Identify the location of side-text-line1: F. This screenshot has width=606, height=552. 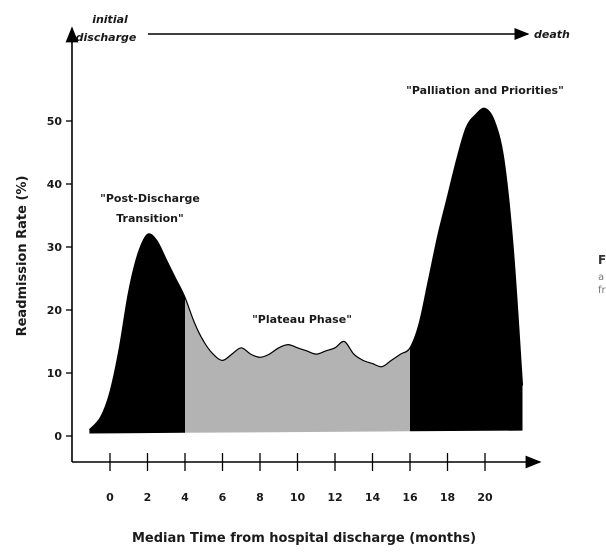
(602, 260).